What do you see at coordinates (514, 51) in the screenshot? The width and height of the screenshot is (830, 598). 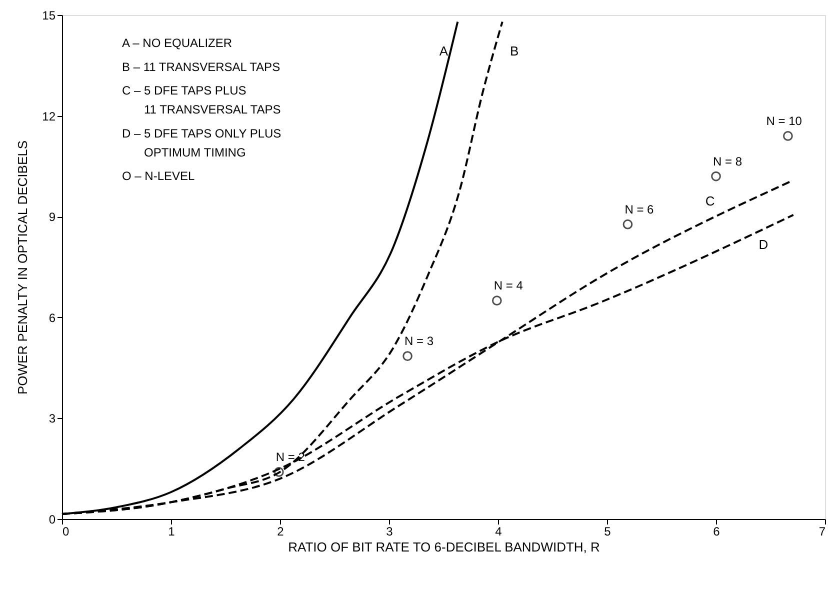 I see `series-label: B` at bounding box center [514, 51].